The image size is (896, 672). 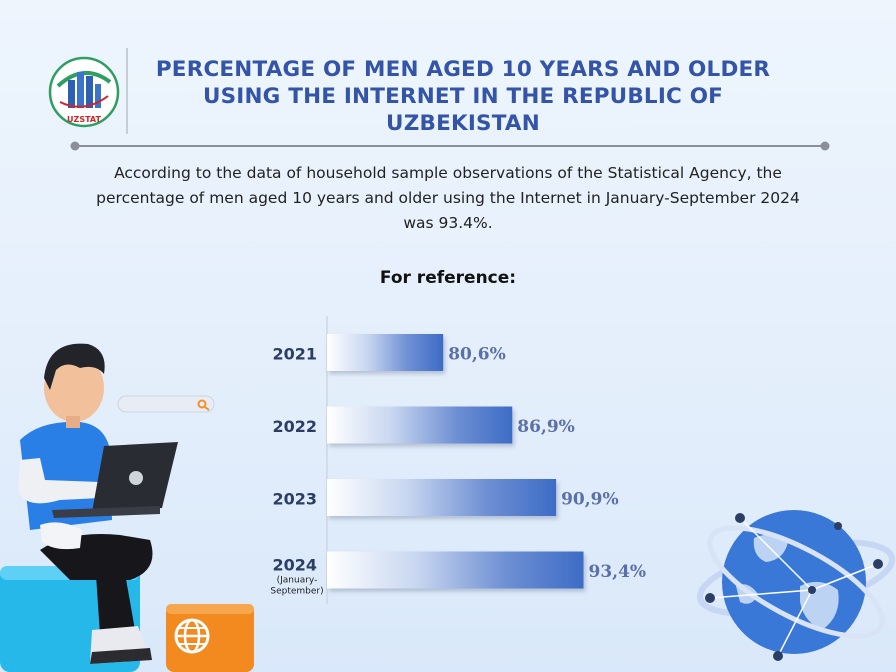 What do you see at coordinates (385, 352) in the screenshot?
I see `bar-2021` at bounding box center [385, 352].